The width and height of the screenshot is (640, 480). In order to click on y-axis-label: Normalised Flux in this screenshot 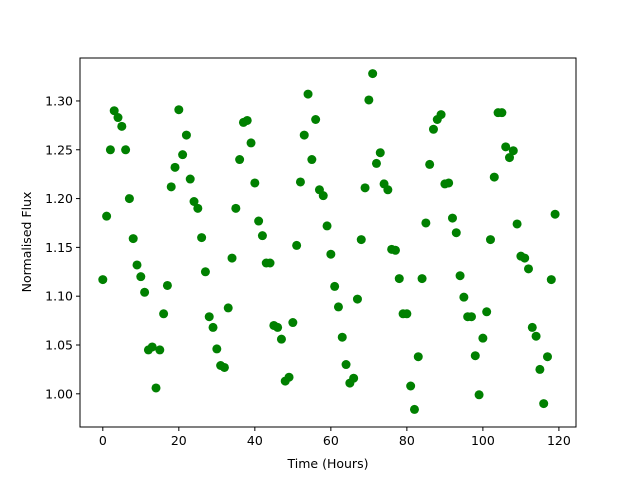, I will do `click(26, 242)`.